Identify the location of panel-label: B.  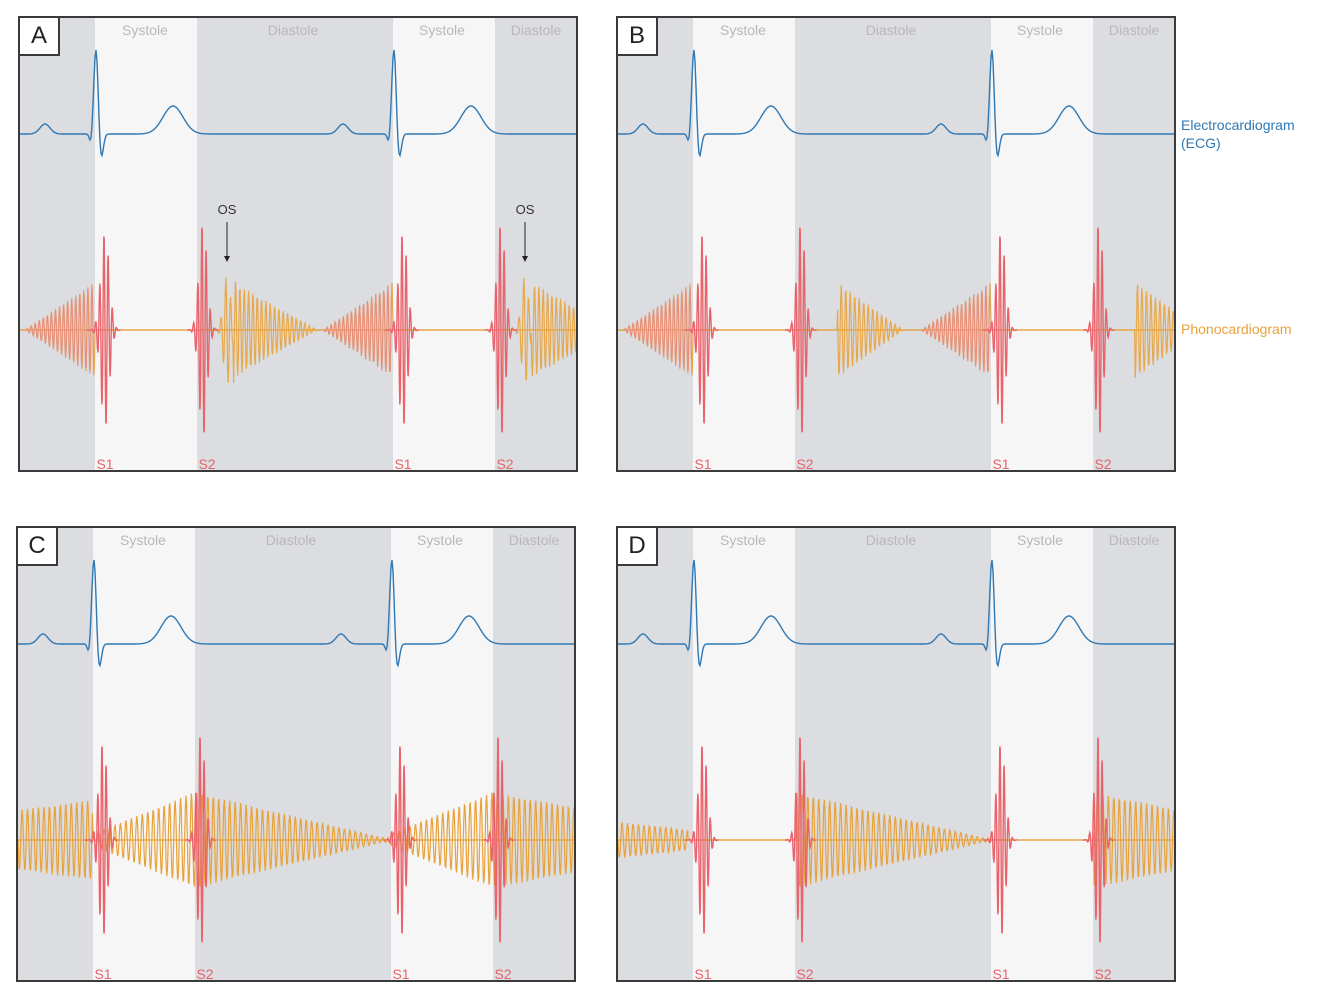
(638, 37).